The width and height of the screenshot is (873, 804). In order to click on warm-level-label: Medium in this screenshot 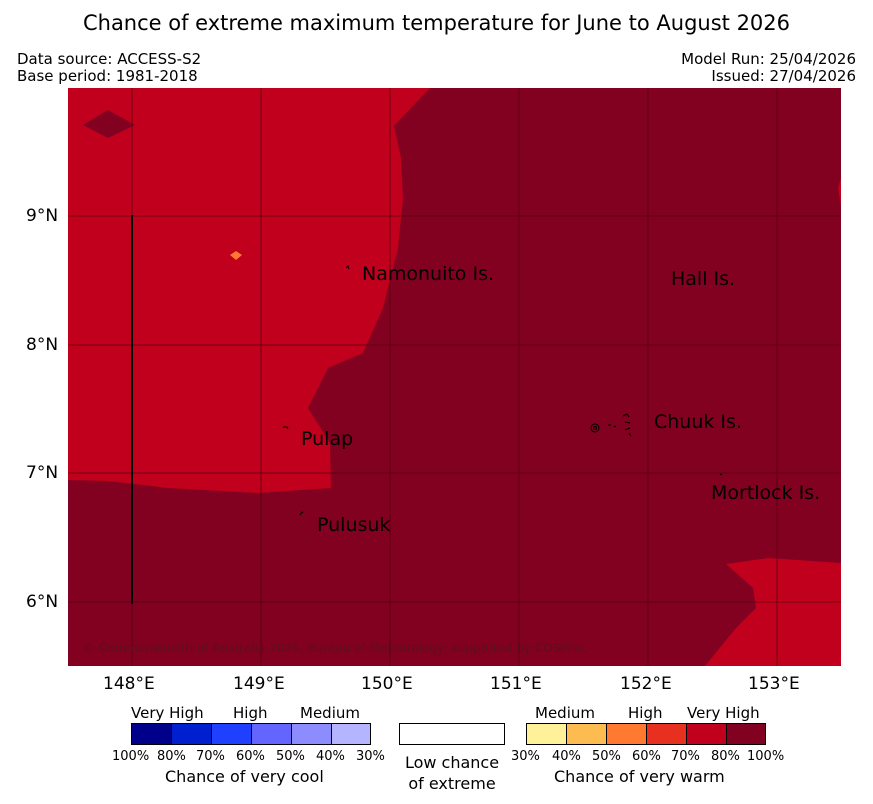, I will do `click(565, 713)`.